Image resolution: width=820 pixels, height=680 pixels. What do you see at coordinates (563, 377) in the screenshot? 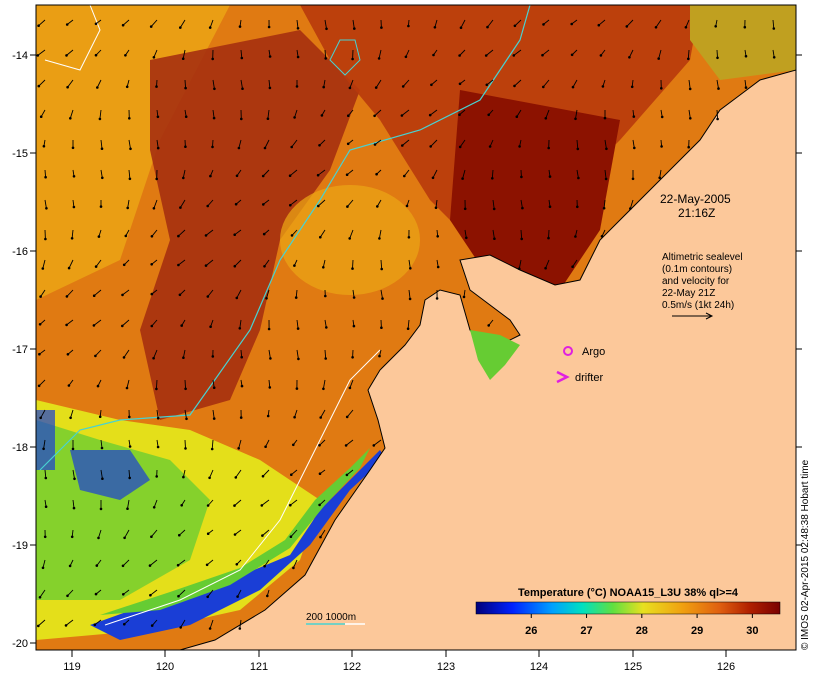
I see `drifter-marker-icon` at bounding box center [563, 377].